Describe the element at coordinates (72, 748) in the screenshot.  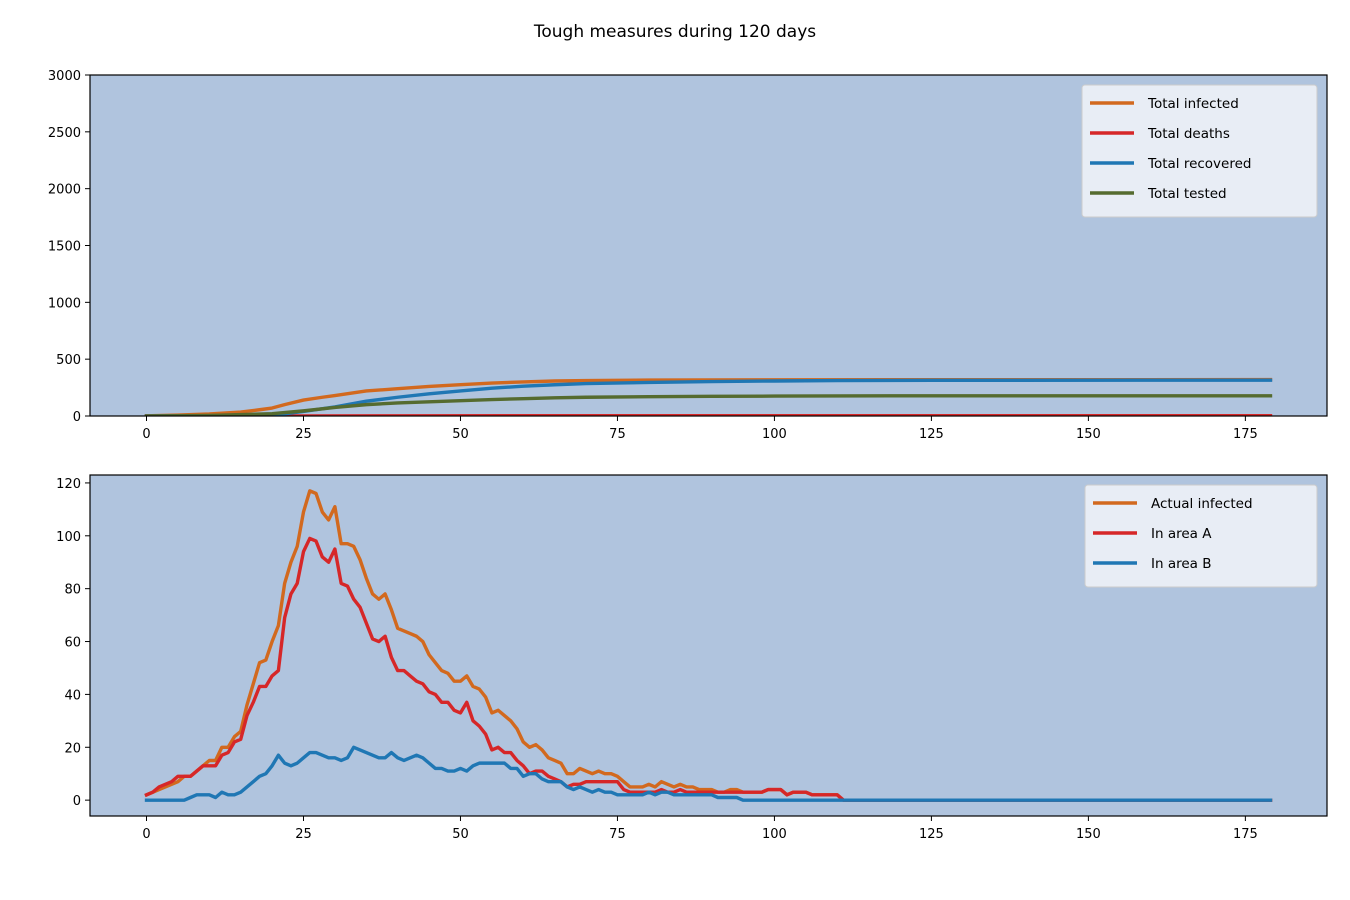
I see `y-tick-label: 20` at that location.